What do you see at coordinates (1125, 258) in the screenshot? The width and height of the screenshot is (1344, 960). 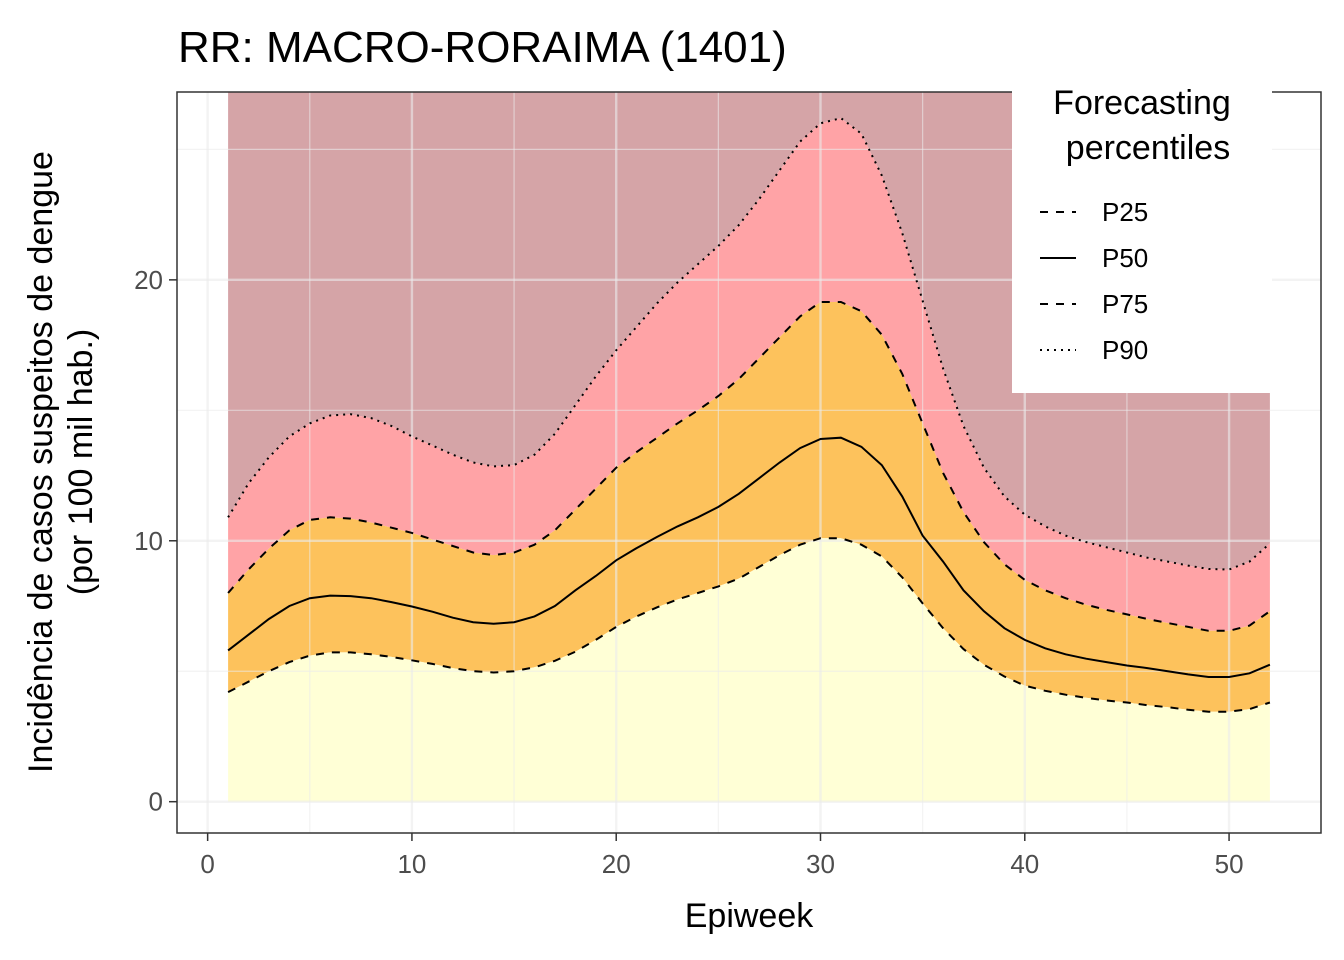 I see `legend-label-p50: P50` at bounding box center [1125, 258].